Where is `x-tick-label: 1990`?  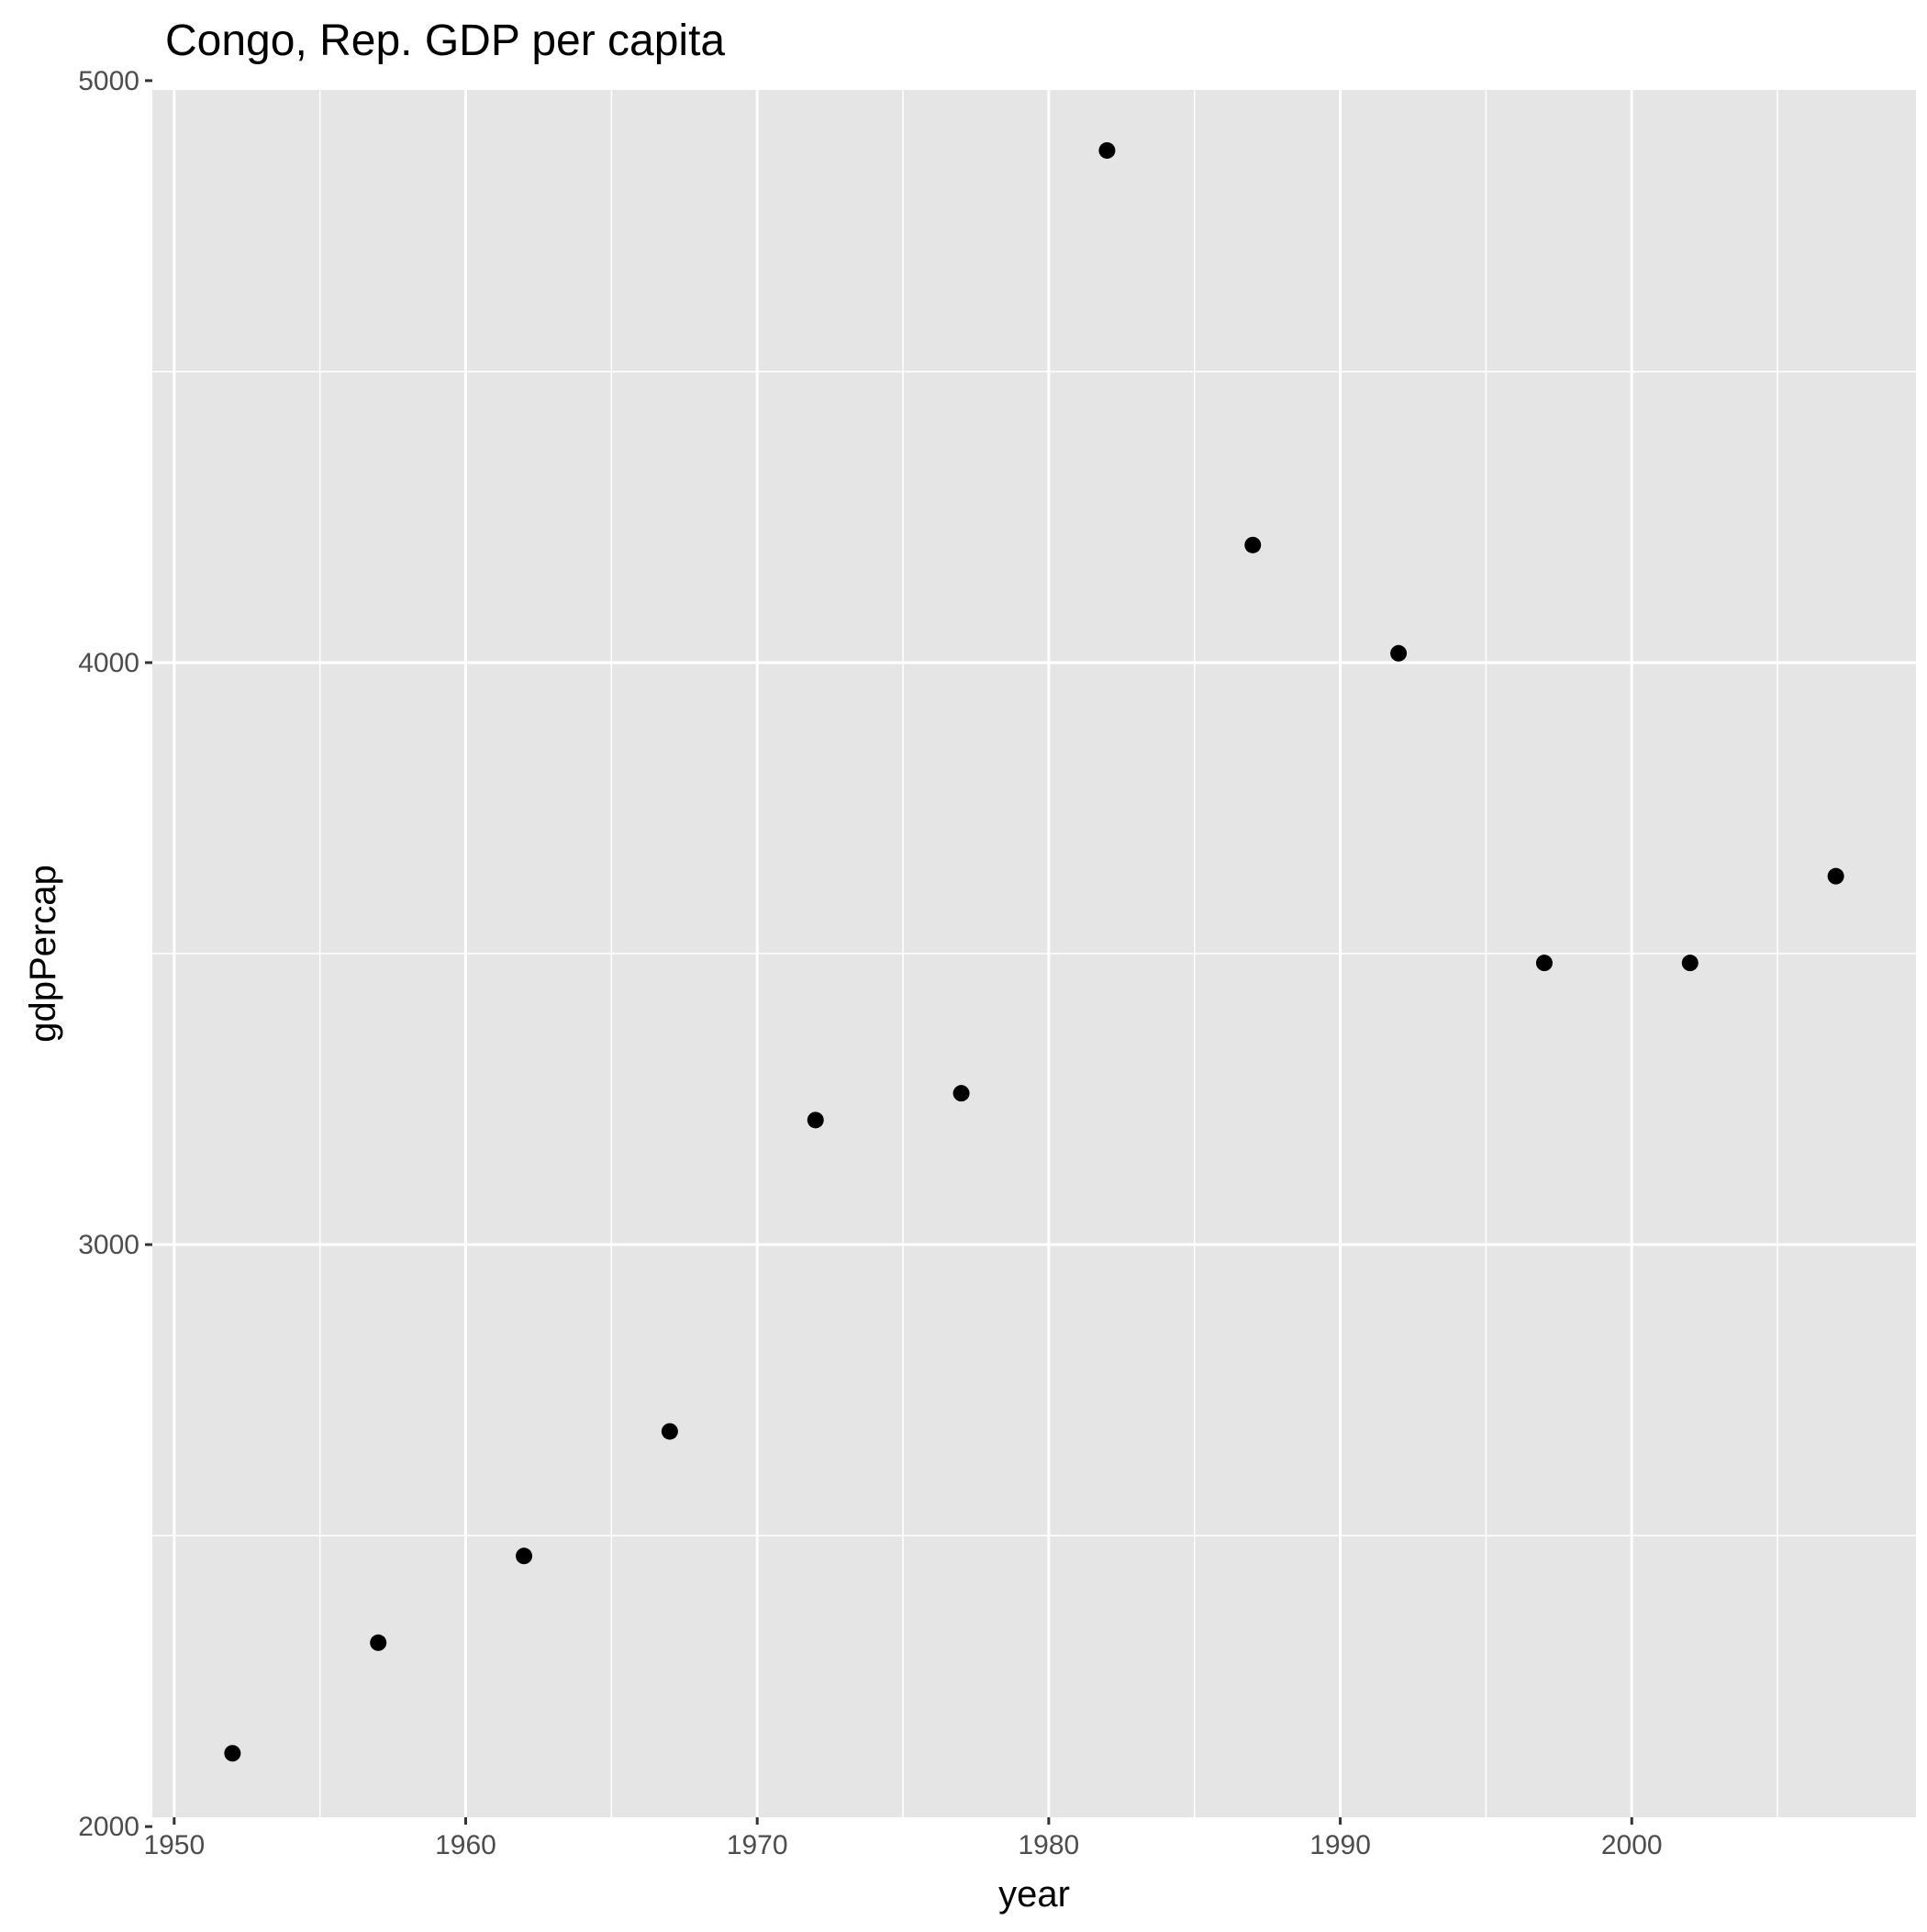
x-tick-label: 1990 is located at coordinates (1340, 1845).